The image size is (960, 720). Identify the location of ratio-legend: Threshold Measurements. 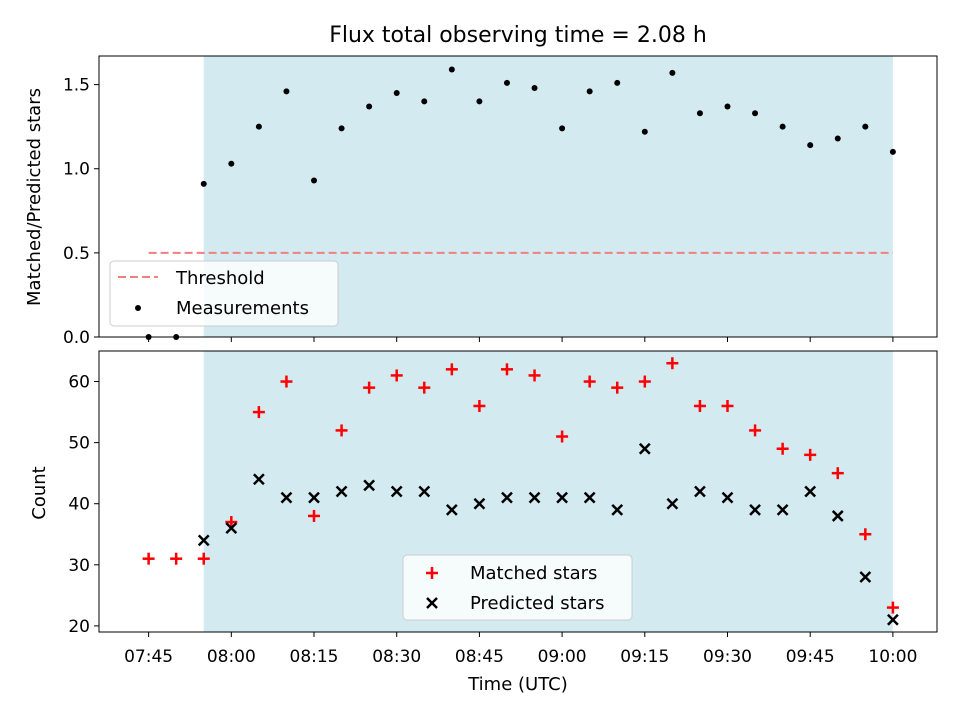
(224, 293).